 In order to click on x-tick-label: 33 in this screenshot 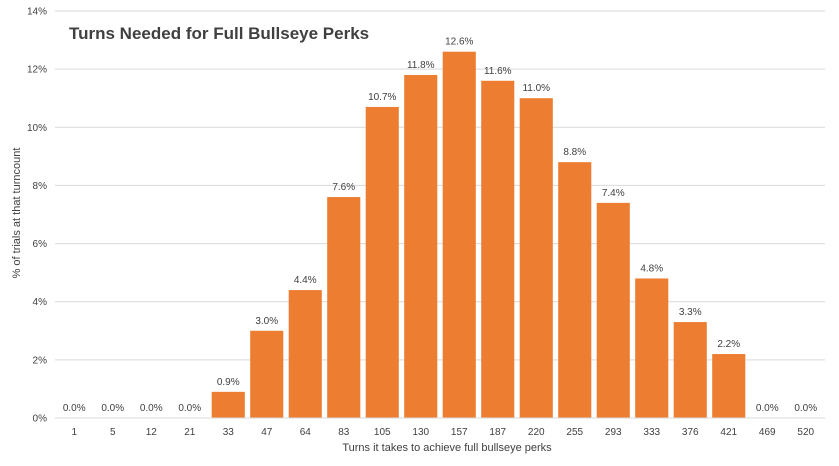, I will do `click(229, 432)`.